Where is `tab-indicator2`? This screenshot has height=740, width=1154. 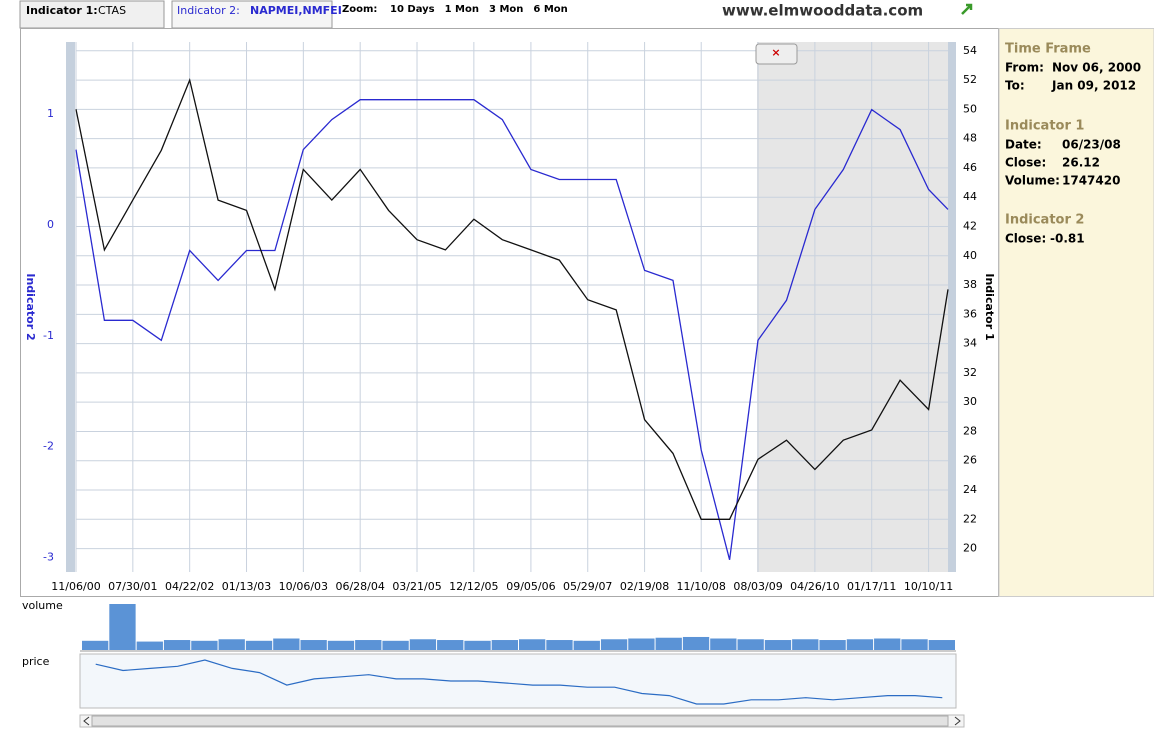 tab-indicator2 is located at coordinates (252, 14).